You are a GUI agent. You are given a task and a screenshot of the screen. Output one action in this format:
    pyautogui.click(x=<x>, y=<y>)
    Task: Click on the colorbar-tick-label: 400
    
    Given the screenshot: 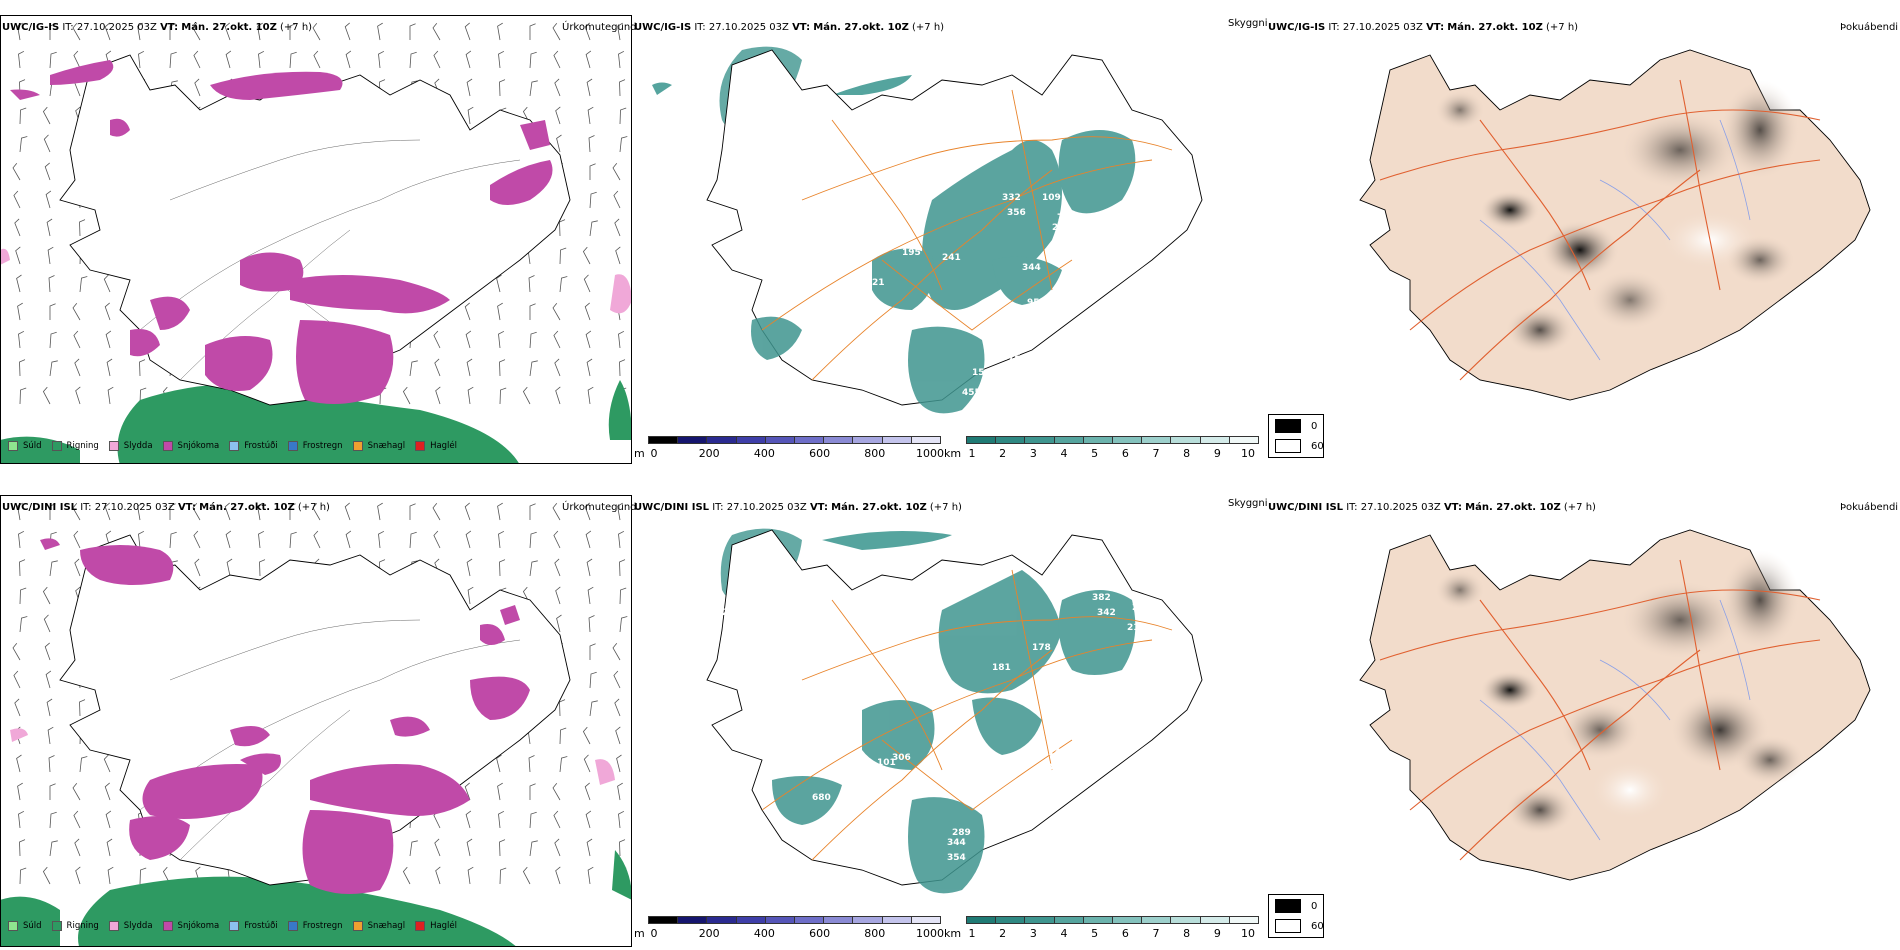 What is the action you would take?
    pyautogui.click(x=764, y=933)
    